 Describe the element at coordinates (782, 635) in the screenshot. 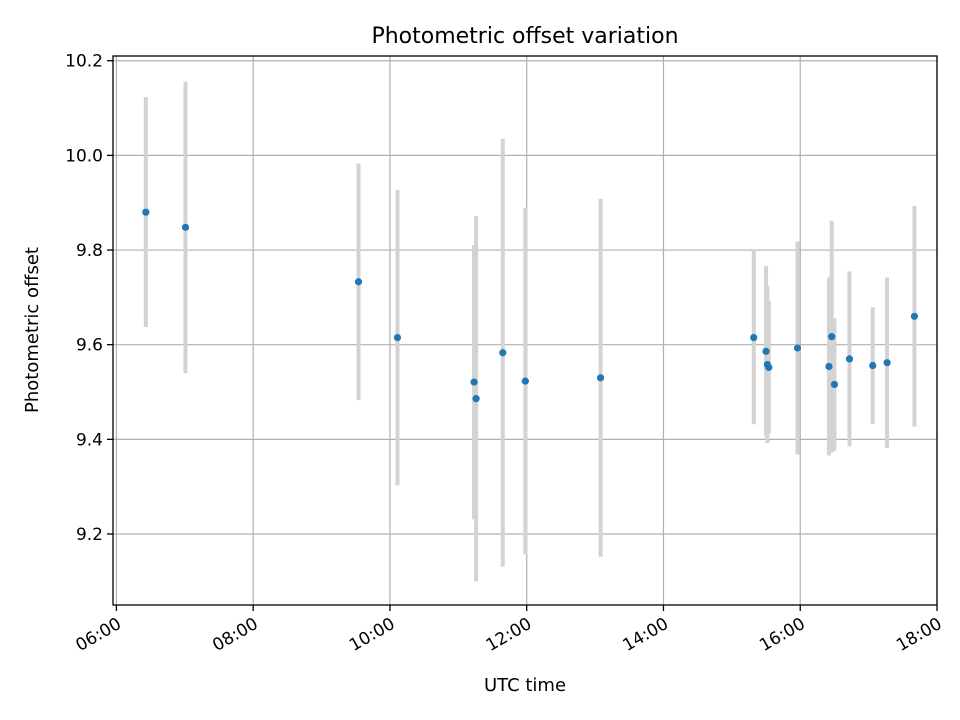

I see `x-tick-label: 16:00` at that location.